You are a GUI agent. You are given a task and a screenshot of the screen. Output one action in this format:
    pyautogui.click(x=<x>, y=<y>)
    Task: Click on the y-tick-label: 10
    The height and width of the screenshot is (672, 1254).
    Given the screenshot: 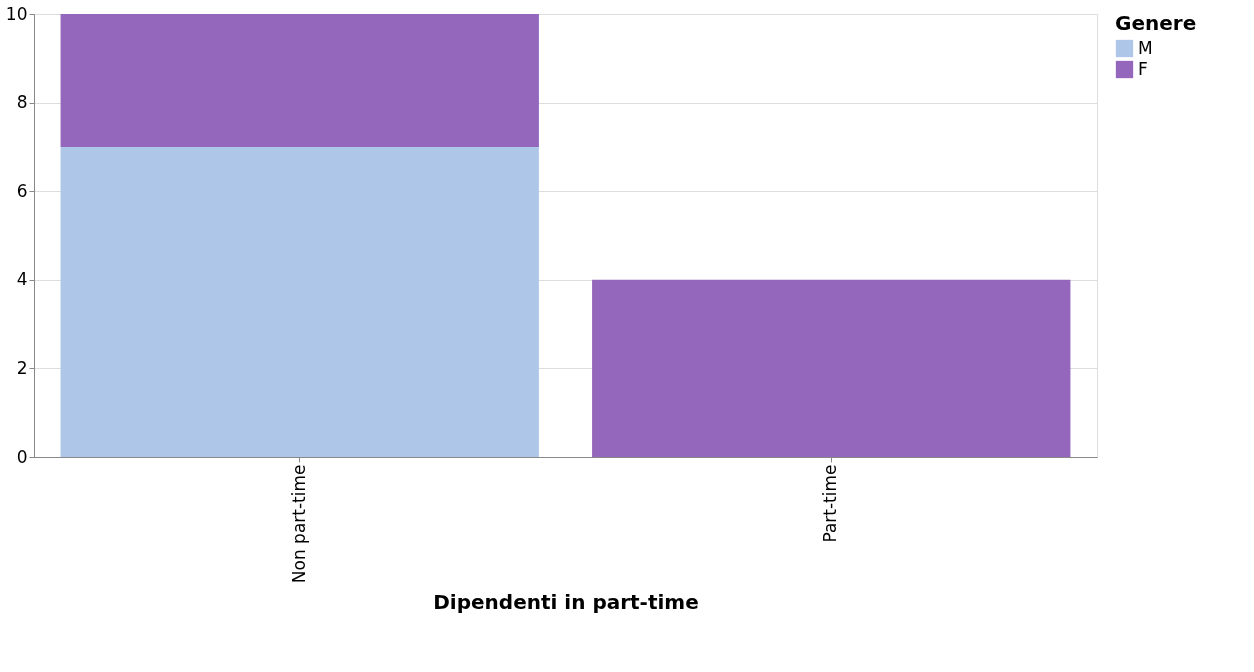 What is the action you would take?
    pyautogui.click(x=16, y=13)
    